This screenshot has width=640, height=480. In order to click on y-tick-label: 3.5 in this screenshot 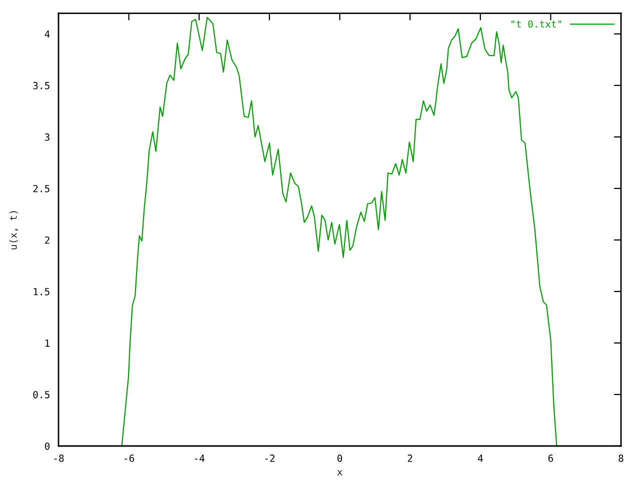, I will do `click(41, 86)`.